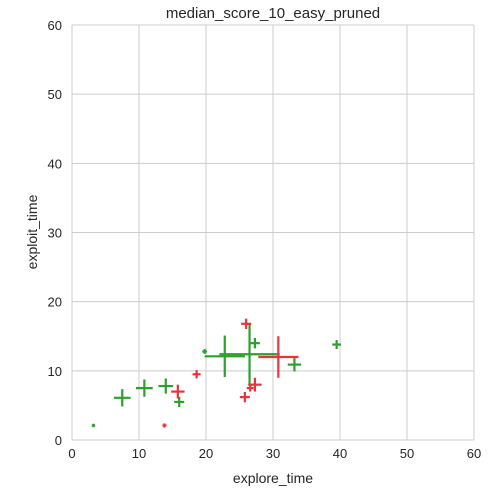  I want to click on x-tick-label: 10, so click(139, 453).